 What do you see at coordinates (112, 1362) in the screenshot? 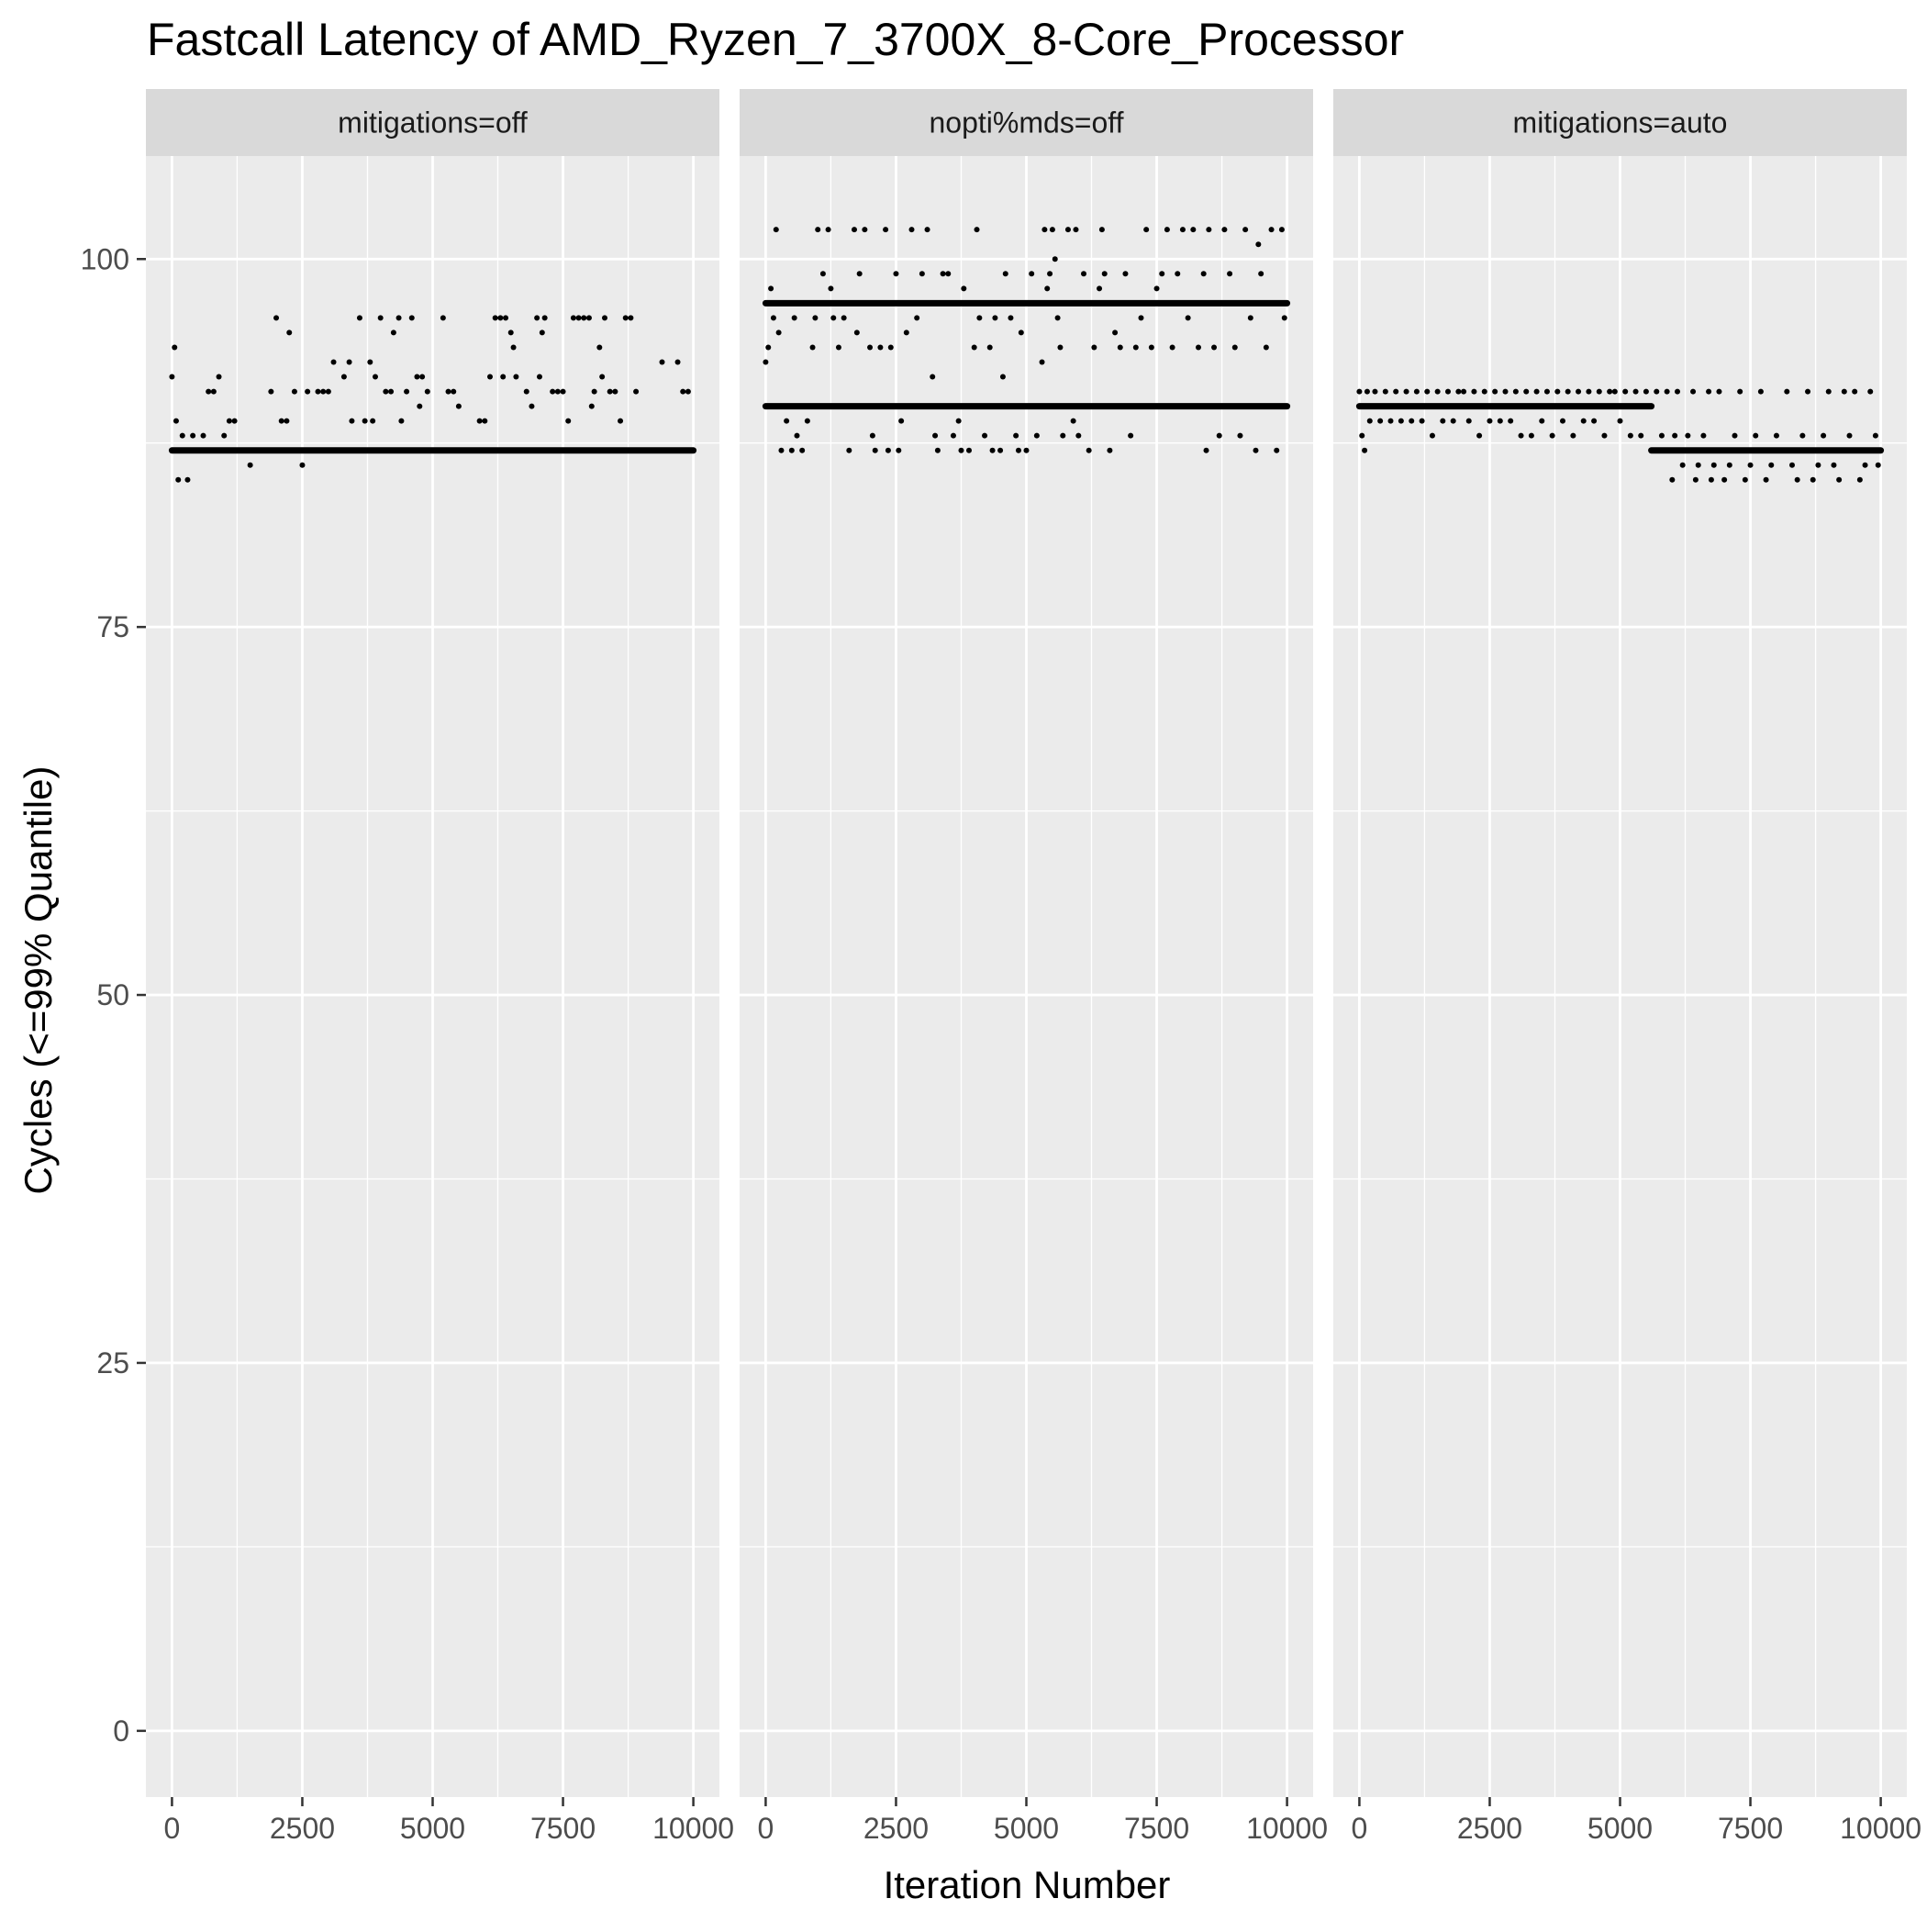
I see `y-tick-label: 25` at bounding box center [112, 1362].